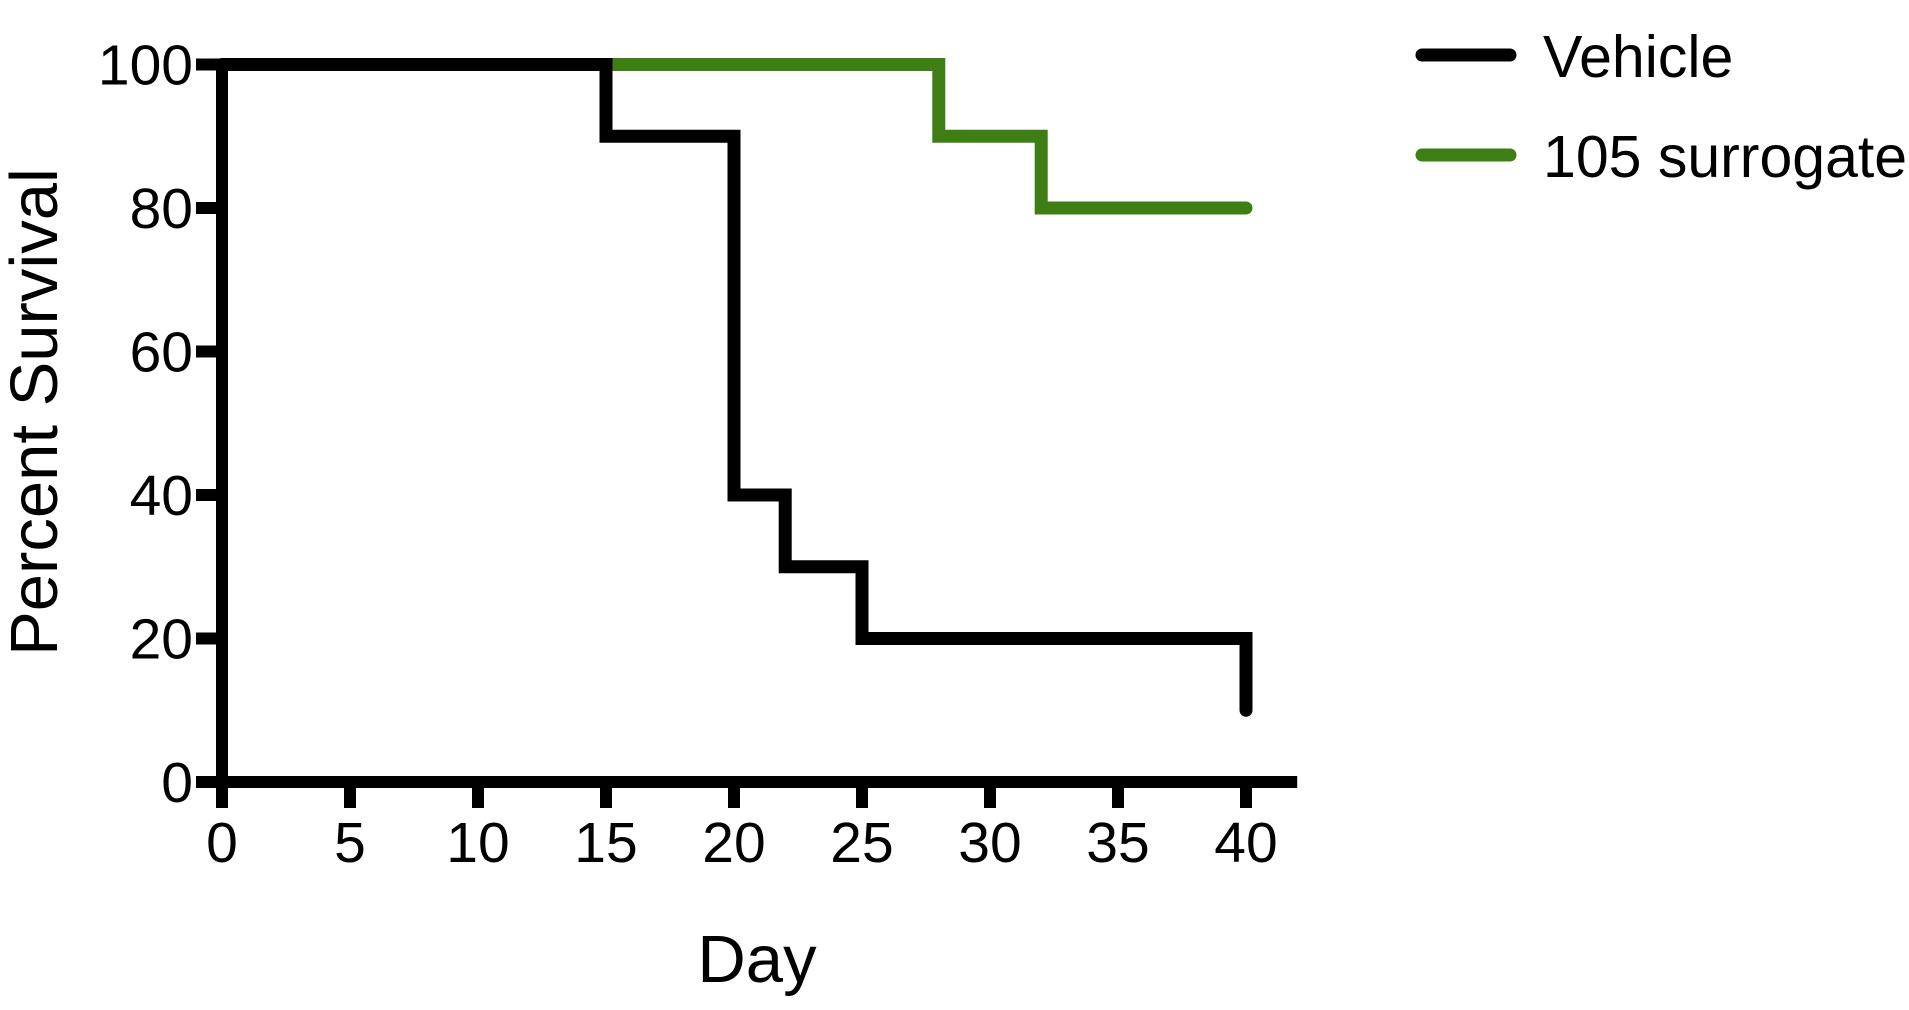 The image size is (1909, 1010). What do you see at coordinates (161, 496) in the screenshot?
I see `y-tick-label: 40` at bounding box center [161, 496].